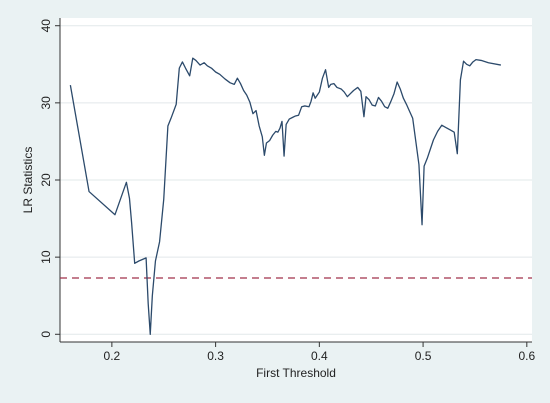 This screenshot has width=550, height=403. What do you see at coordinates (46, 257) in the screenshot?
I see `y-tick-label: 10` at bounding box center [46, 257].